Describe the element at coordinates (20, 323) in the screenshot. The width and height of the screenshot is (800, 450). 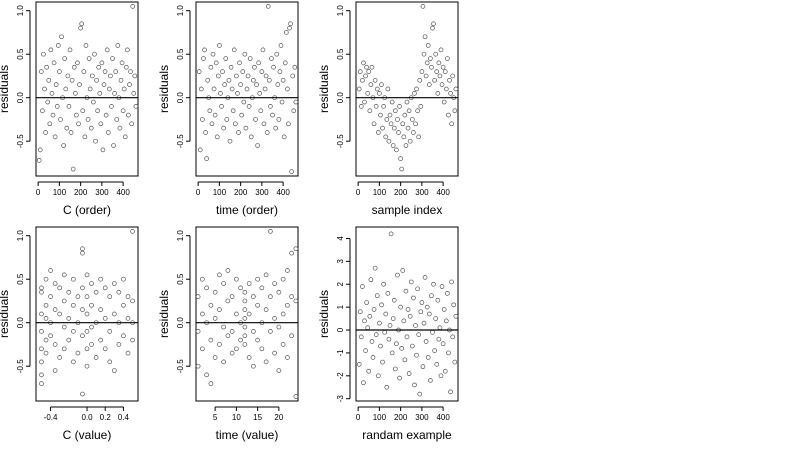
I see `y-tick-label: 0.0` at that location.